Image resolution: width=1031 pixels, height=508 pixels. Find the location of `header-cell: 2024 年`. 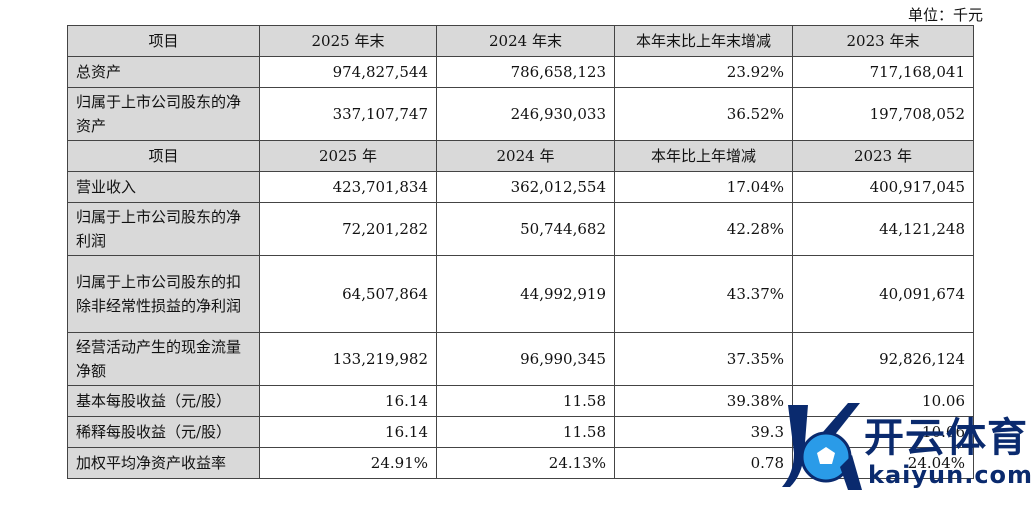

header-cell: 2024 年 is located at coordinates (525, 156).